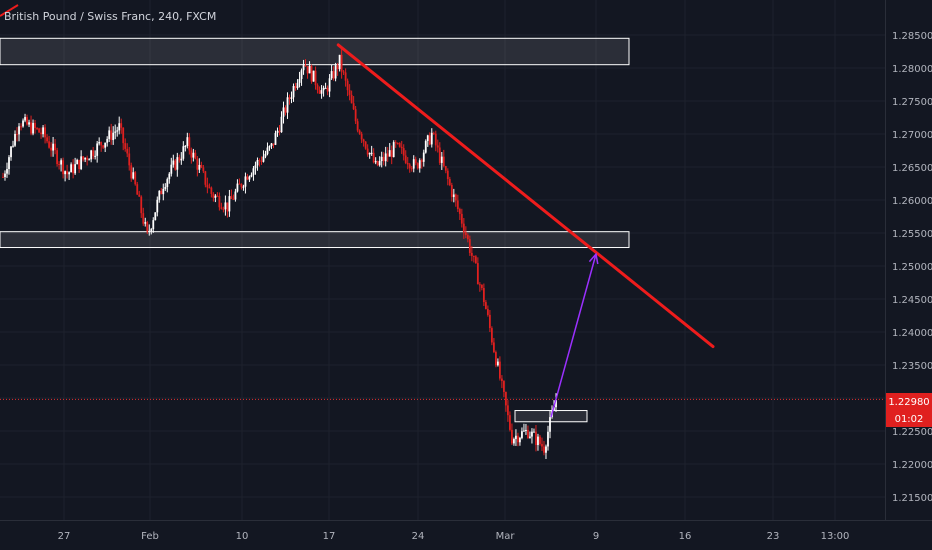 The width and height of the screenshot is (932, 550). What do you see at coordinates (773, 536) in the screenshot?
I see `time-tick-label: 23` at bounding box center [773, 536].